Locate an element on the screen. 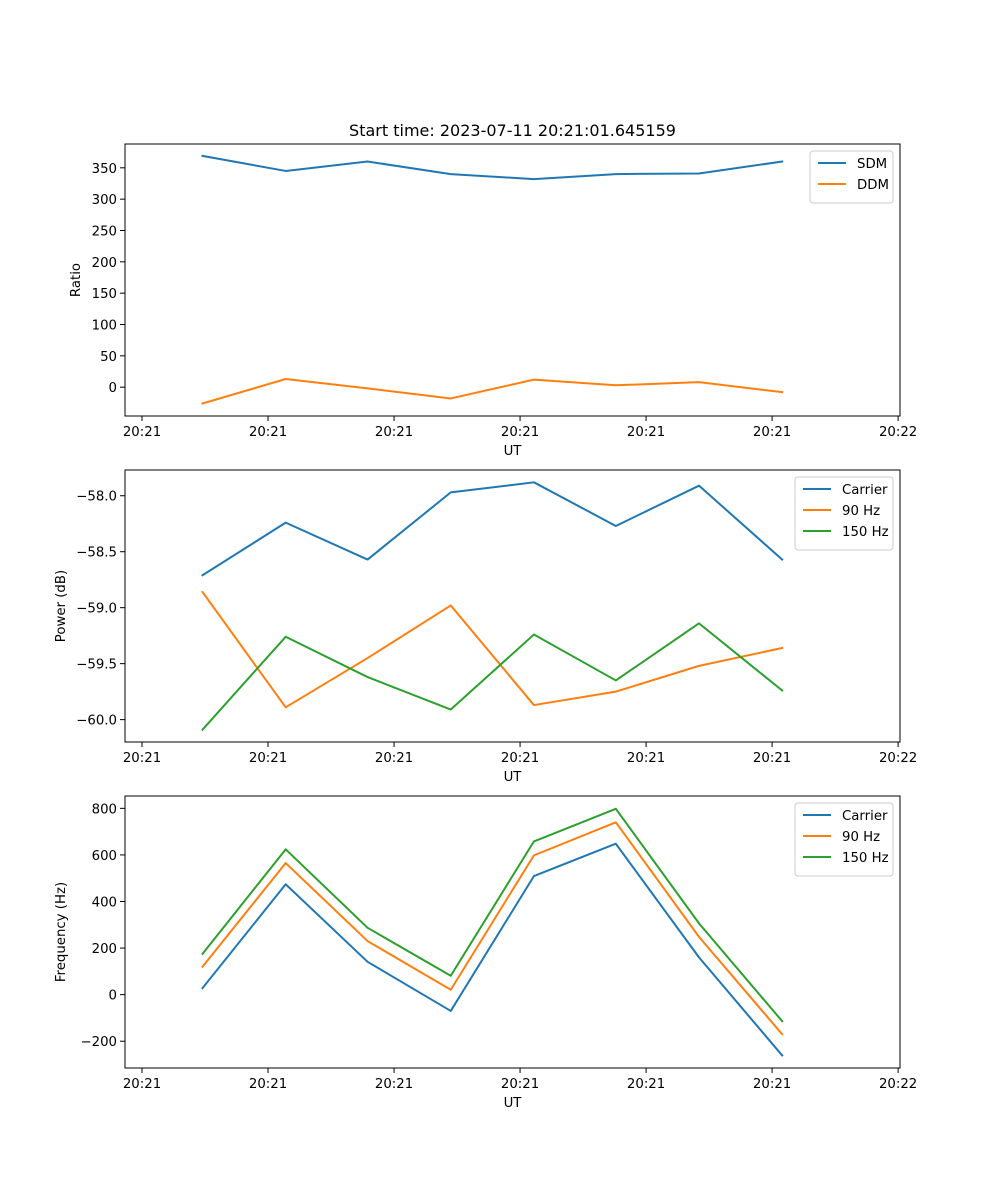  frequency-y-tick-label: 800 is located at coordinates (104, 809).